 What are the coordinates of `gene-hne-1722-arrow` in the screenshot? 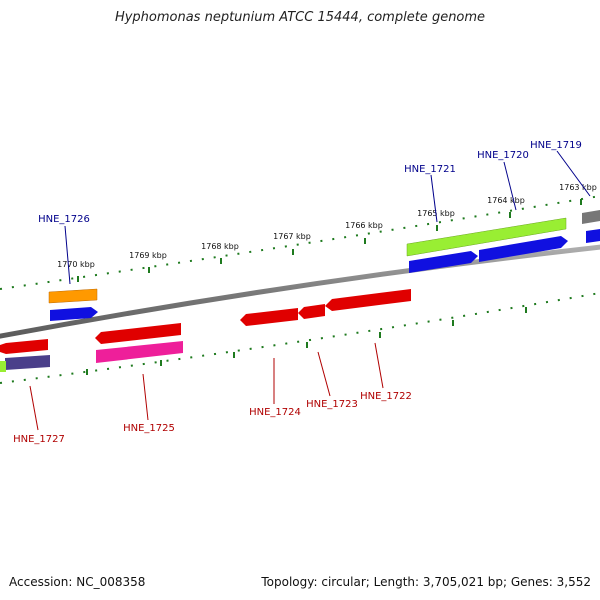 It's located at (368, 300).